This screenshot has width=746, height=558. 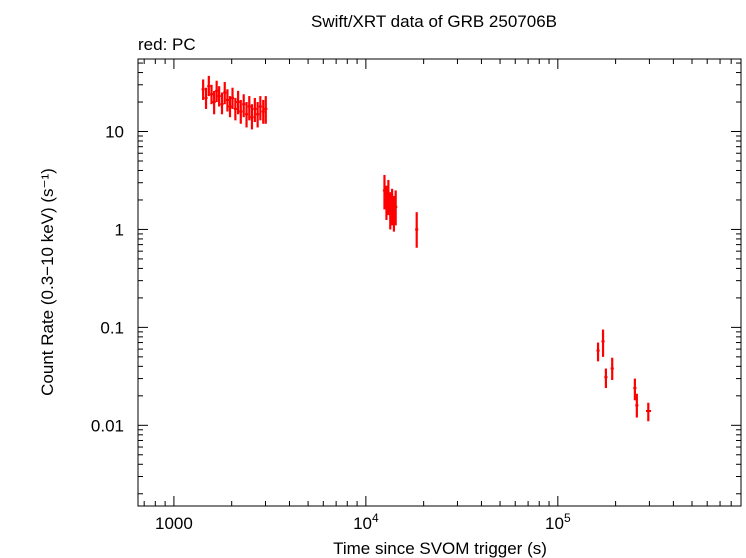 I want to click on y-tick-label: 1, so click(x=119, y=229).